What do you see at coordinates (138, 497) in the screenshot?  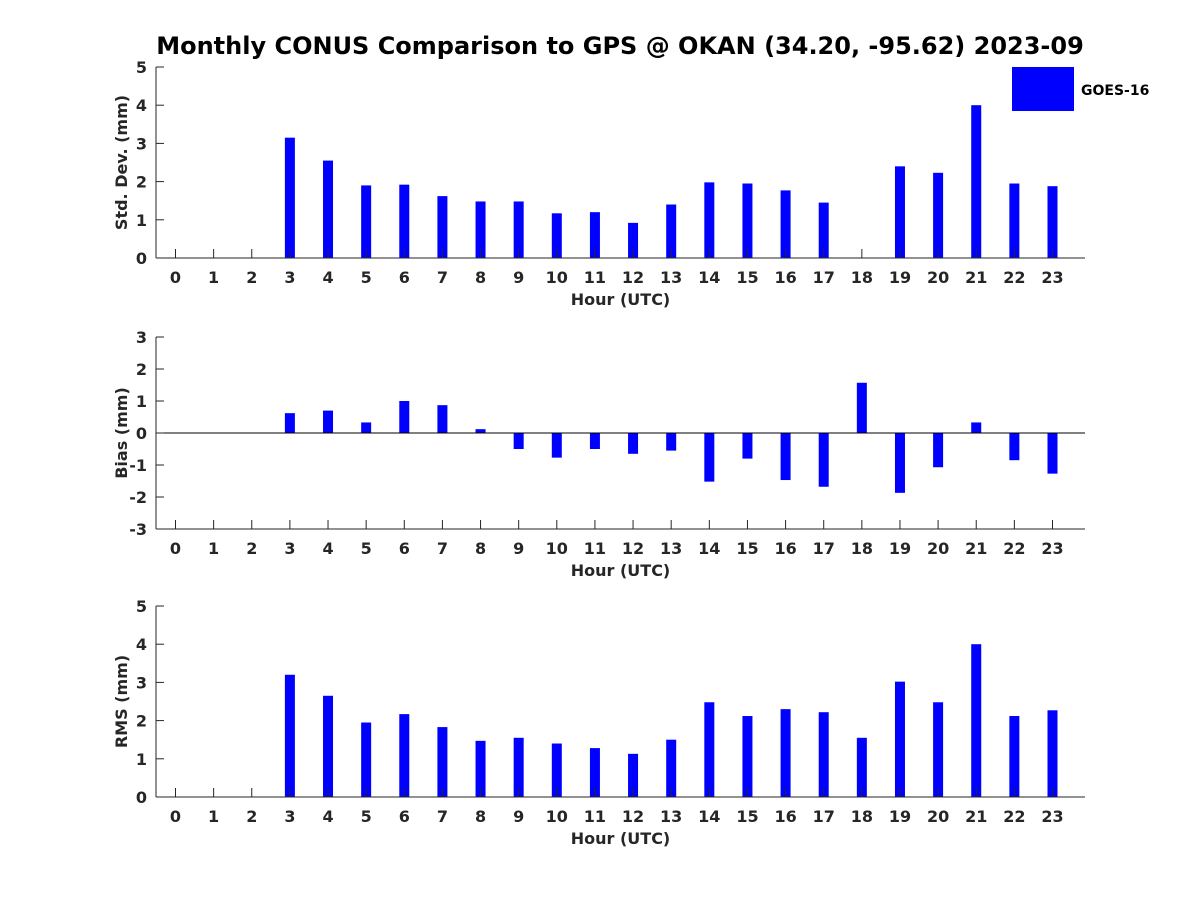 I see `y-tick-label: -2` at bounding box center [138, 497].